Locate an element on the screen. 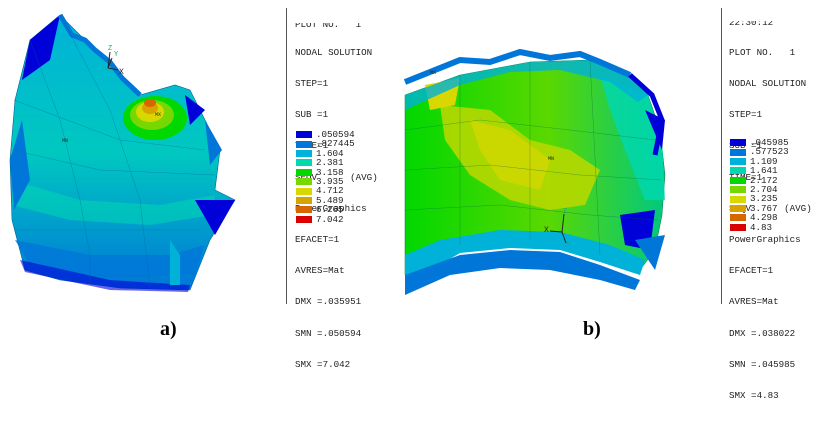 The width and height of the screenshot is (814, 422). legend-value: .827445 is located at coordinates (335, 144).